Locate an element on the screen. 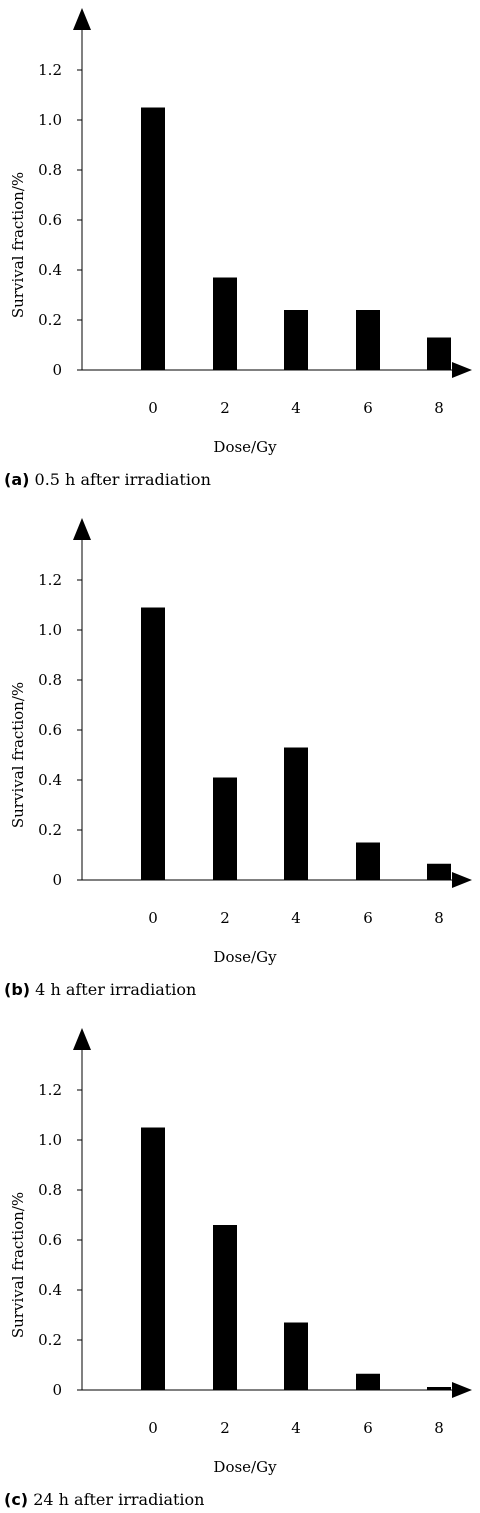  caption-a-letter: (a) is located at coordinates (17, 479).